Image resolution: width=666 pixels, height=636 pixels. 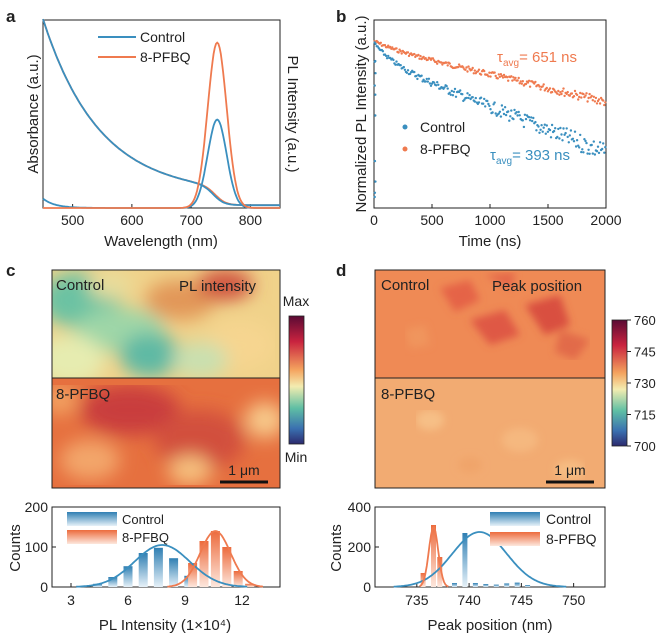 What do you see at coordinates (341, 16) in the screenshot?
I see `panel-label-b: b` at bounding box center [341, 16].